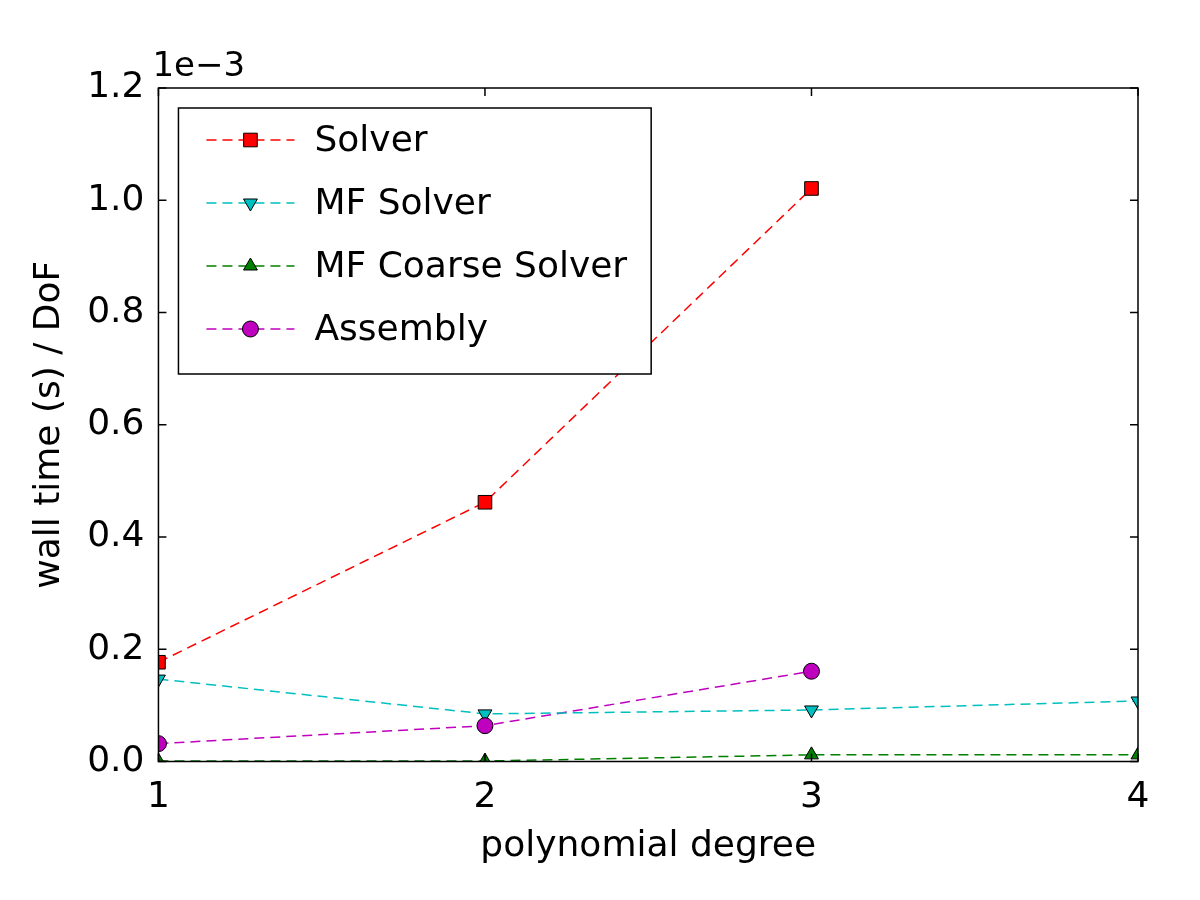 This screenshot has width=1200, height=900. Describe the element at coordinates (116, 85) in the screenshot. I see `y-tick-label: 1.2` at that location.